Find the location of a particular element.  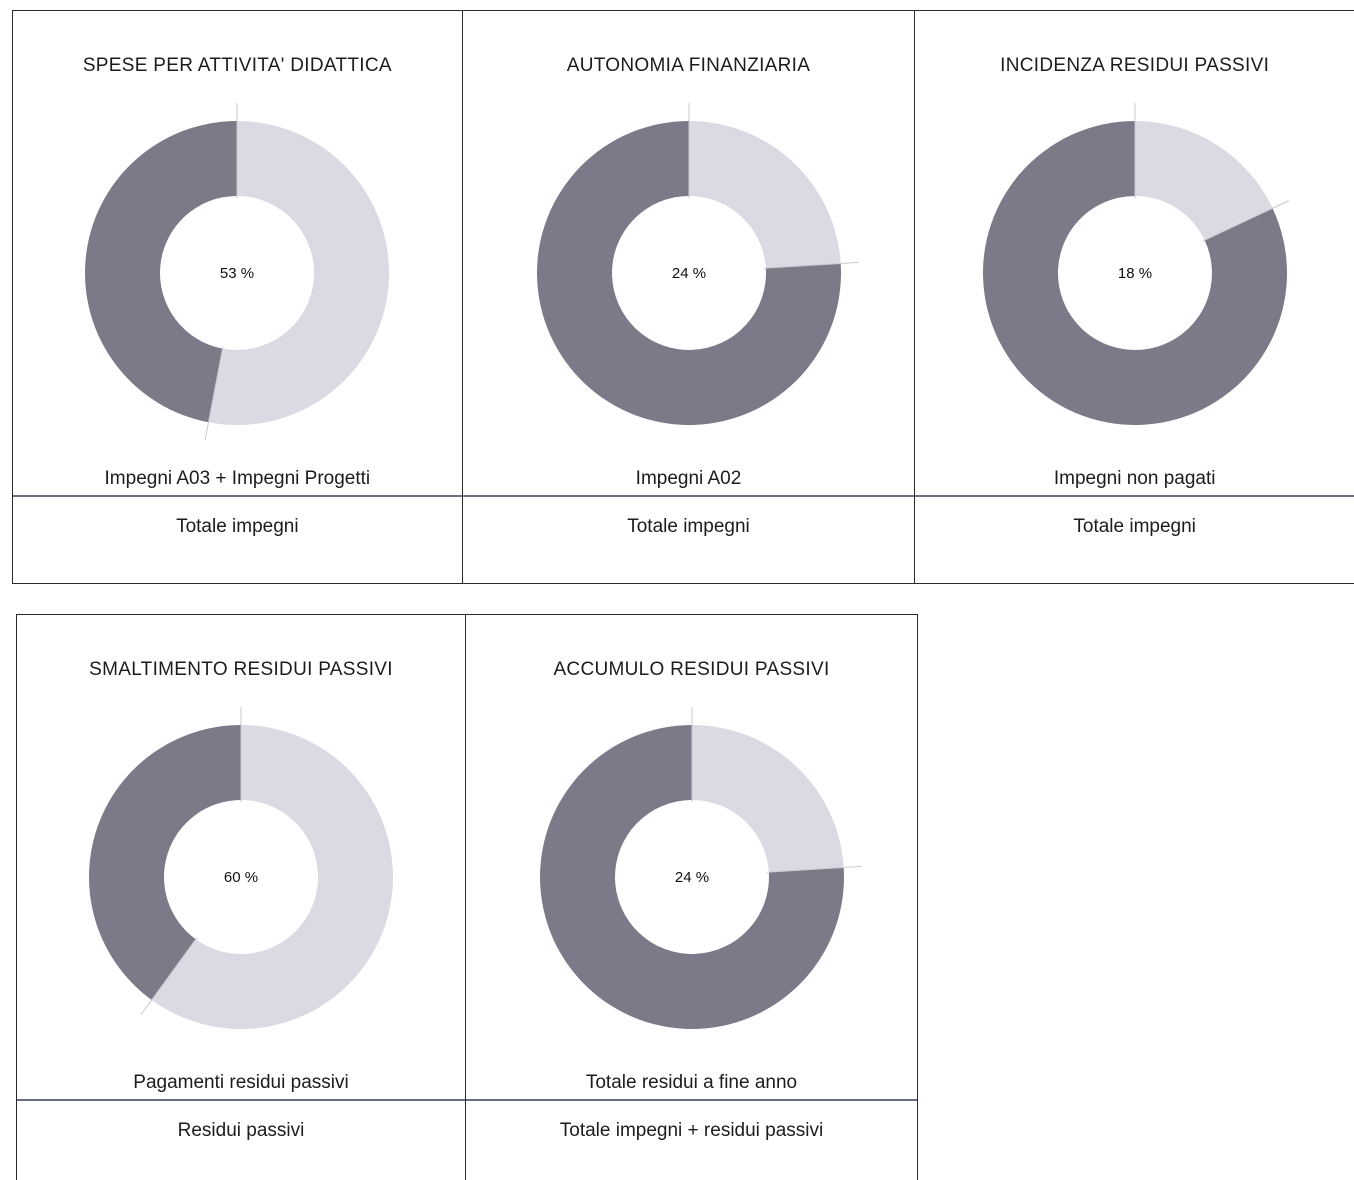

numerator-label: Impegni A02 is located at coordinates (688, 478).